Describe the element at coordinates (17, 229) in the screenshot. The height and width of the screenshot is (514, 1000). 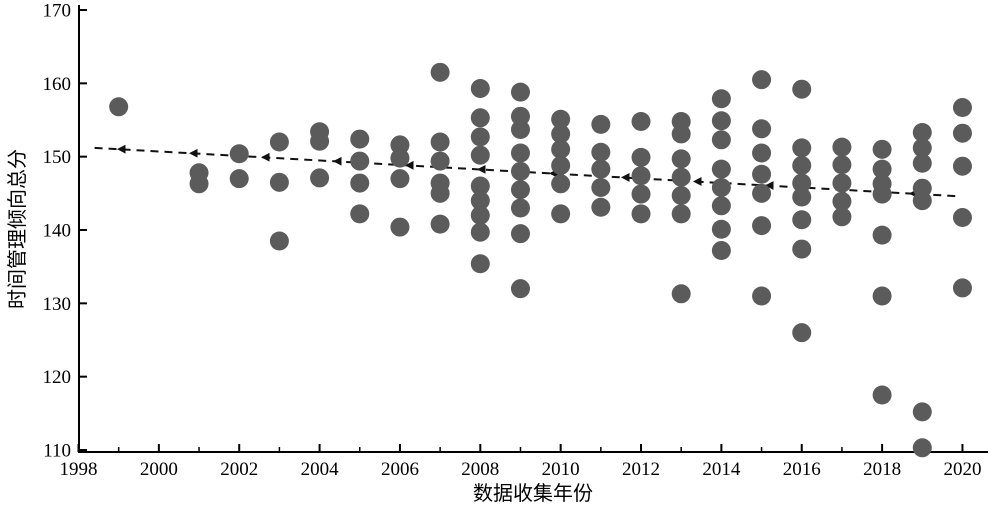
I see `y-axis-title: 时间管理倾向总分` at that location.